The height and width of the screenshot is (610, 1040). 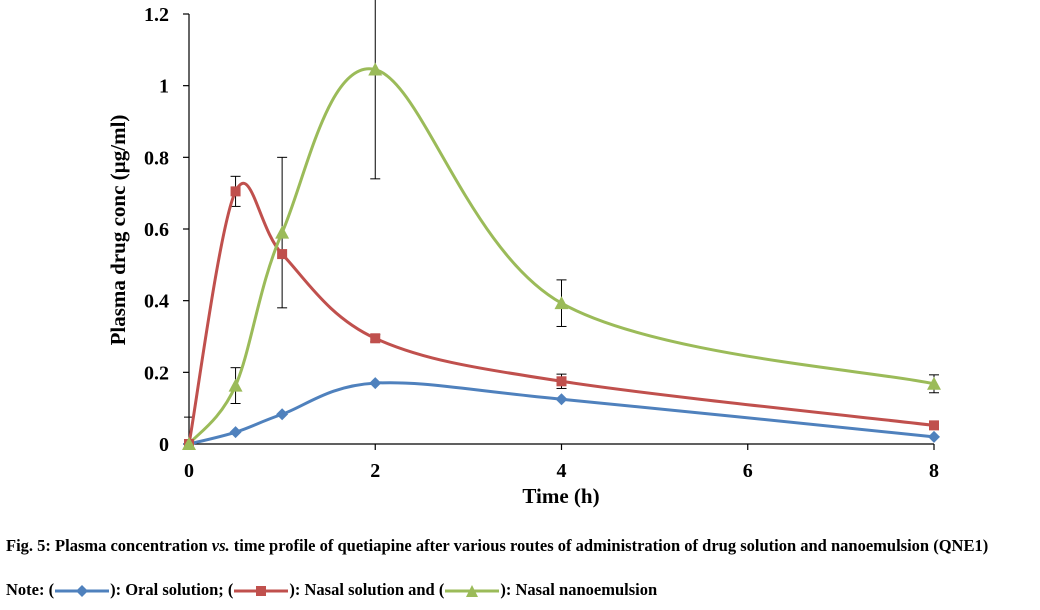 I want to click on y-tick-label: 0.8, so click(x=156, y=158).